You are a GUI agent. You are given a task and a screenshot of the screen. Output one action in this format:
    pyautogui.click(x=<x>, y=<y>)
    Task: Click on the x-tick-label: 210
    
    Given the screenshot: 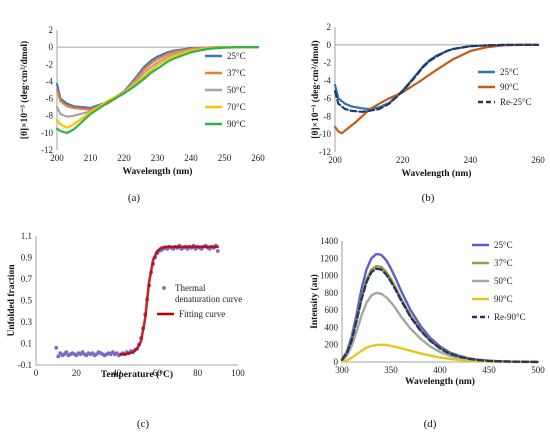 What is the action you would take?
    pyautogui.click(x=91, y=158)
    